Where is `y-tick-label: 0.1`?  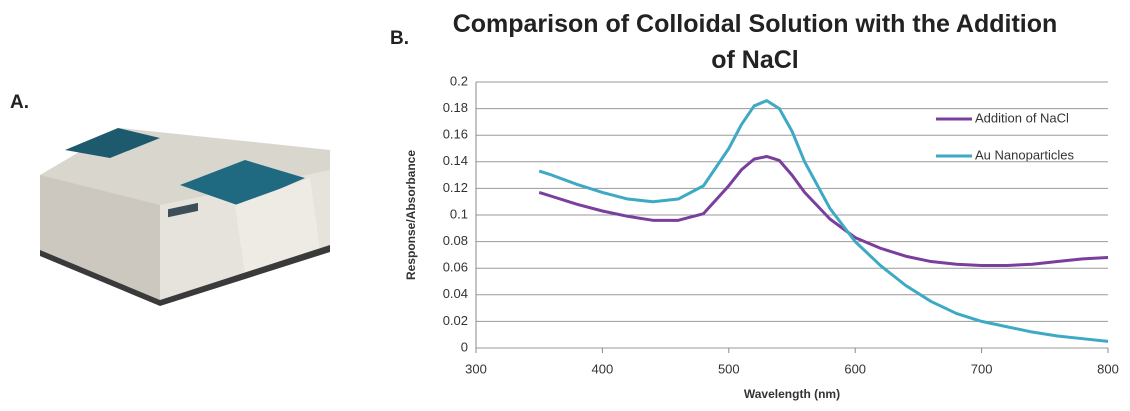
y-tick-label: 0.1 is located at coordinates (459, 213).